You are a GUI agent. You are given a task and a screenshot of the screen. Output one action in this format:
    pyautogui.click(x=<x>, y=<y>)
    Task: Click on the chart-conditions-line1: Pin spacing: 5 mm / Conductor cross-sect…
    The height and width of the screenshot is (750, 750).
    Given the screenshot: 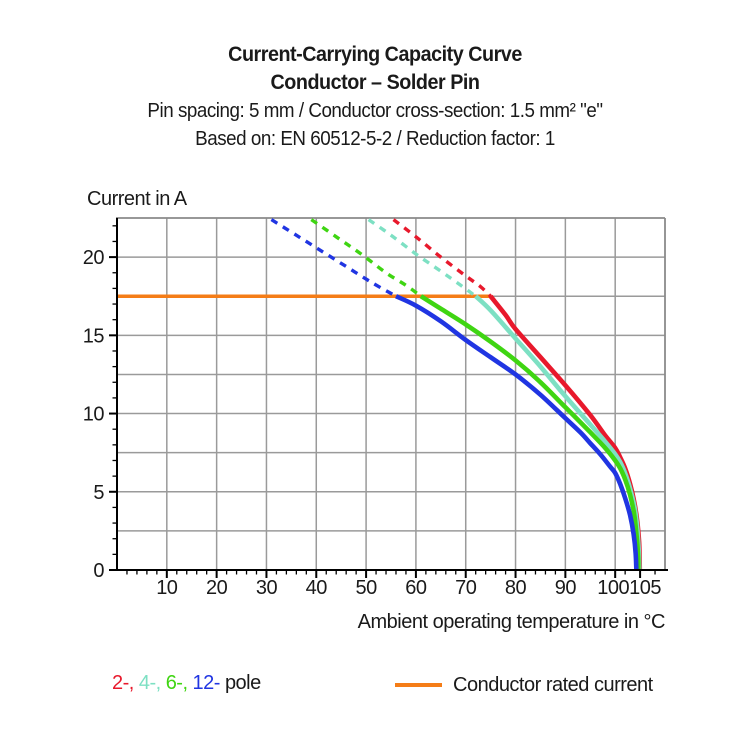 What is the action you would take?
    pyautogui.click(x=375, y=111)
    